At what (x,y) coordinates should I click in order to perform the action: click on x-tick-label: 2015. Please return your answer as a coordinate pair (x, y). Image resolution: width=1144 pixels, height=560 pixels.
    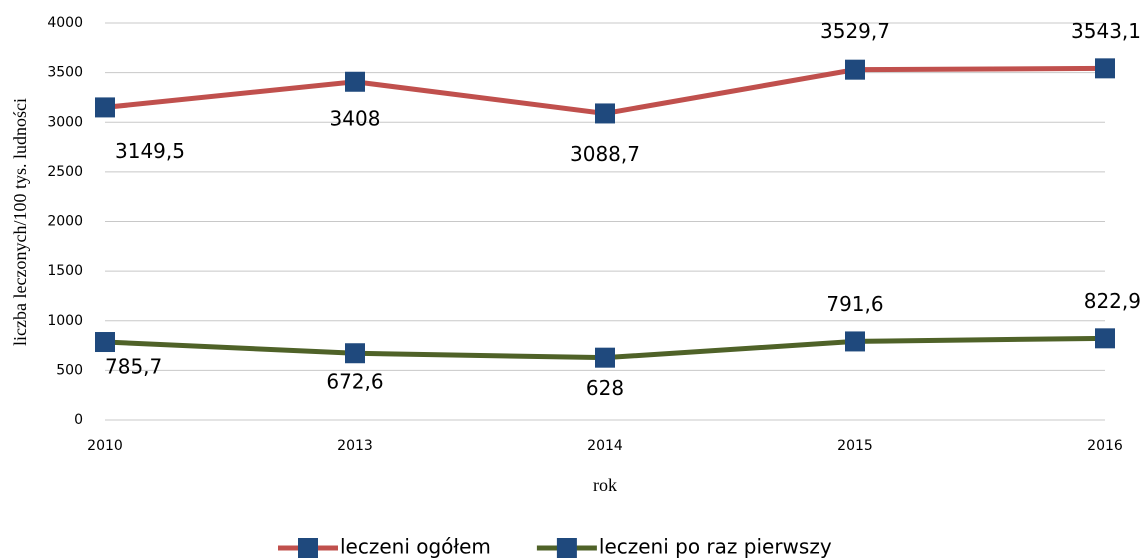
    Looking at the image, I should click on (855, 446).